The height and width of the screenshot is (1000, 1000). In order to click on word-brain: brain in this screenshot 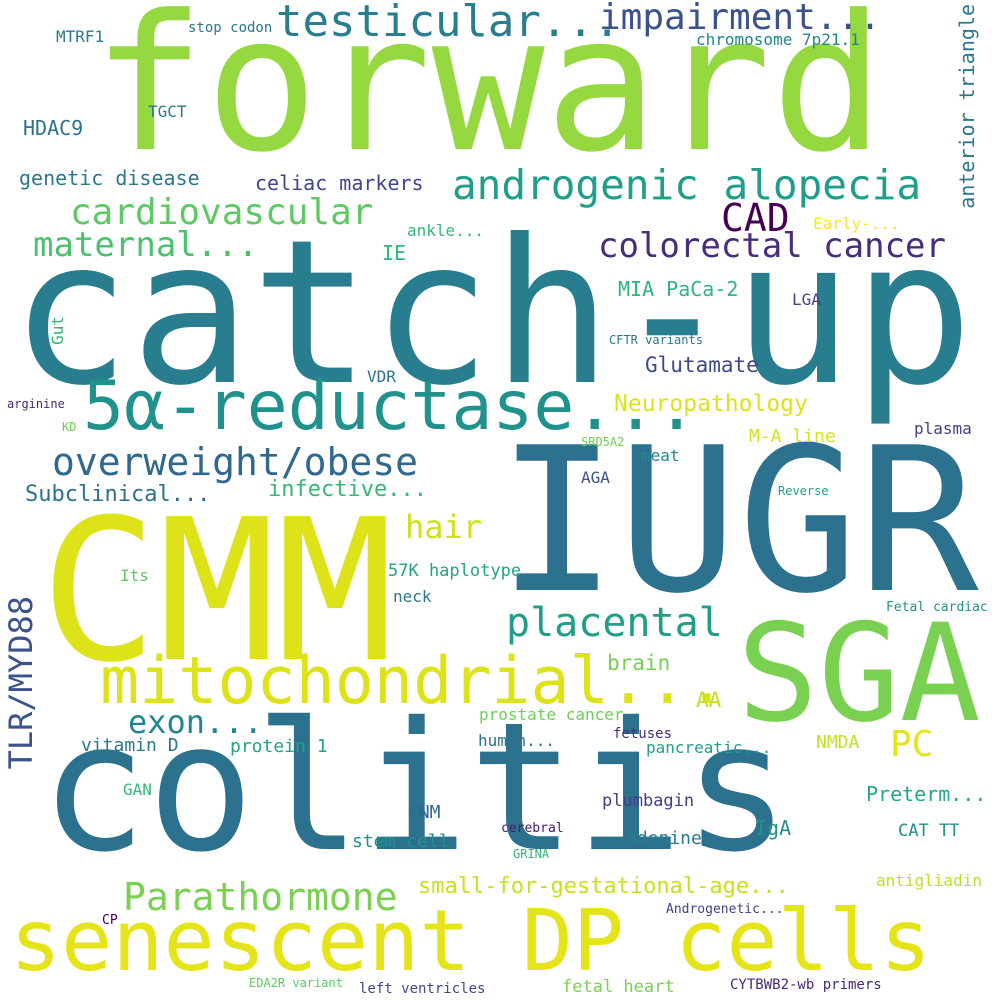, I will do `click(639, 663)`.